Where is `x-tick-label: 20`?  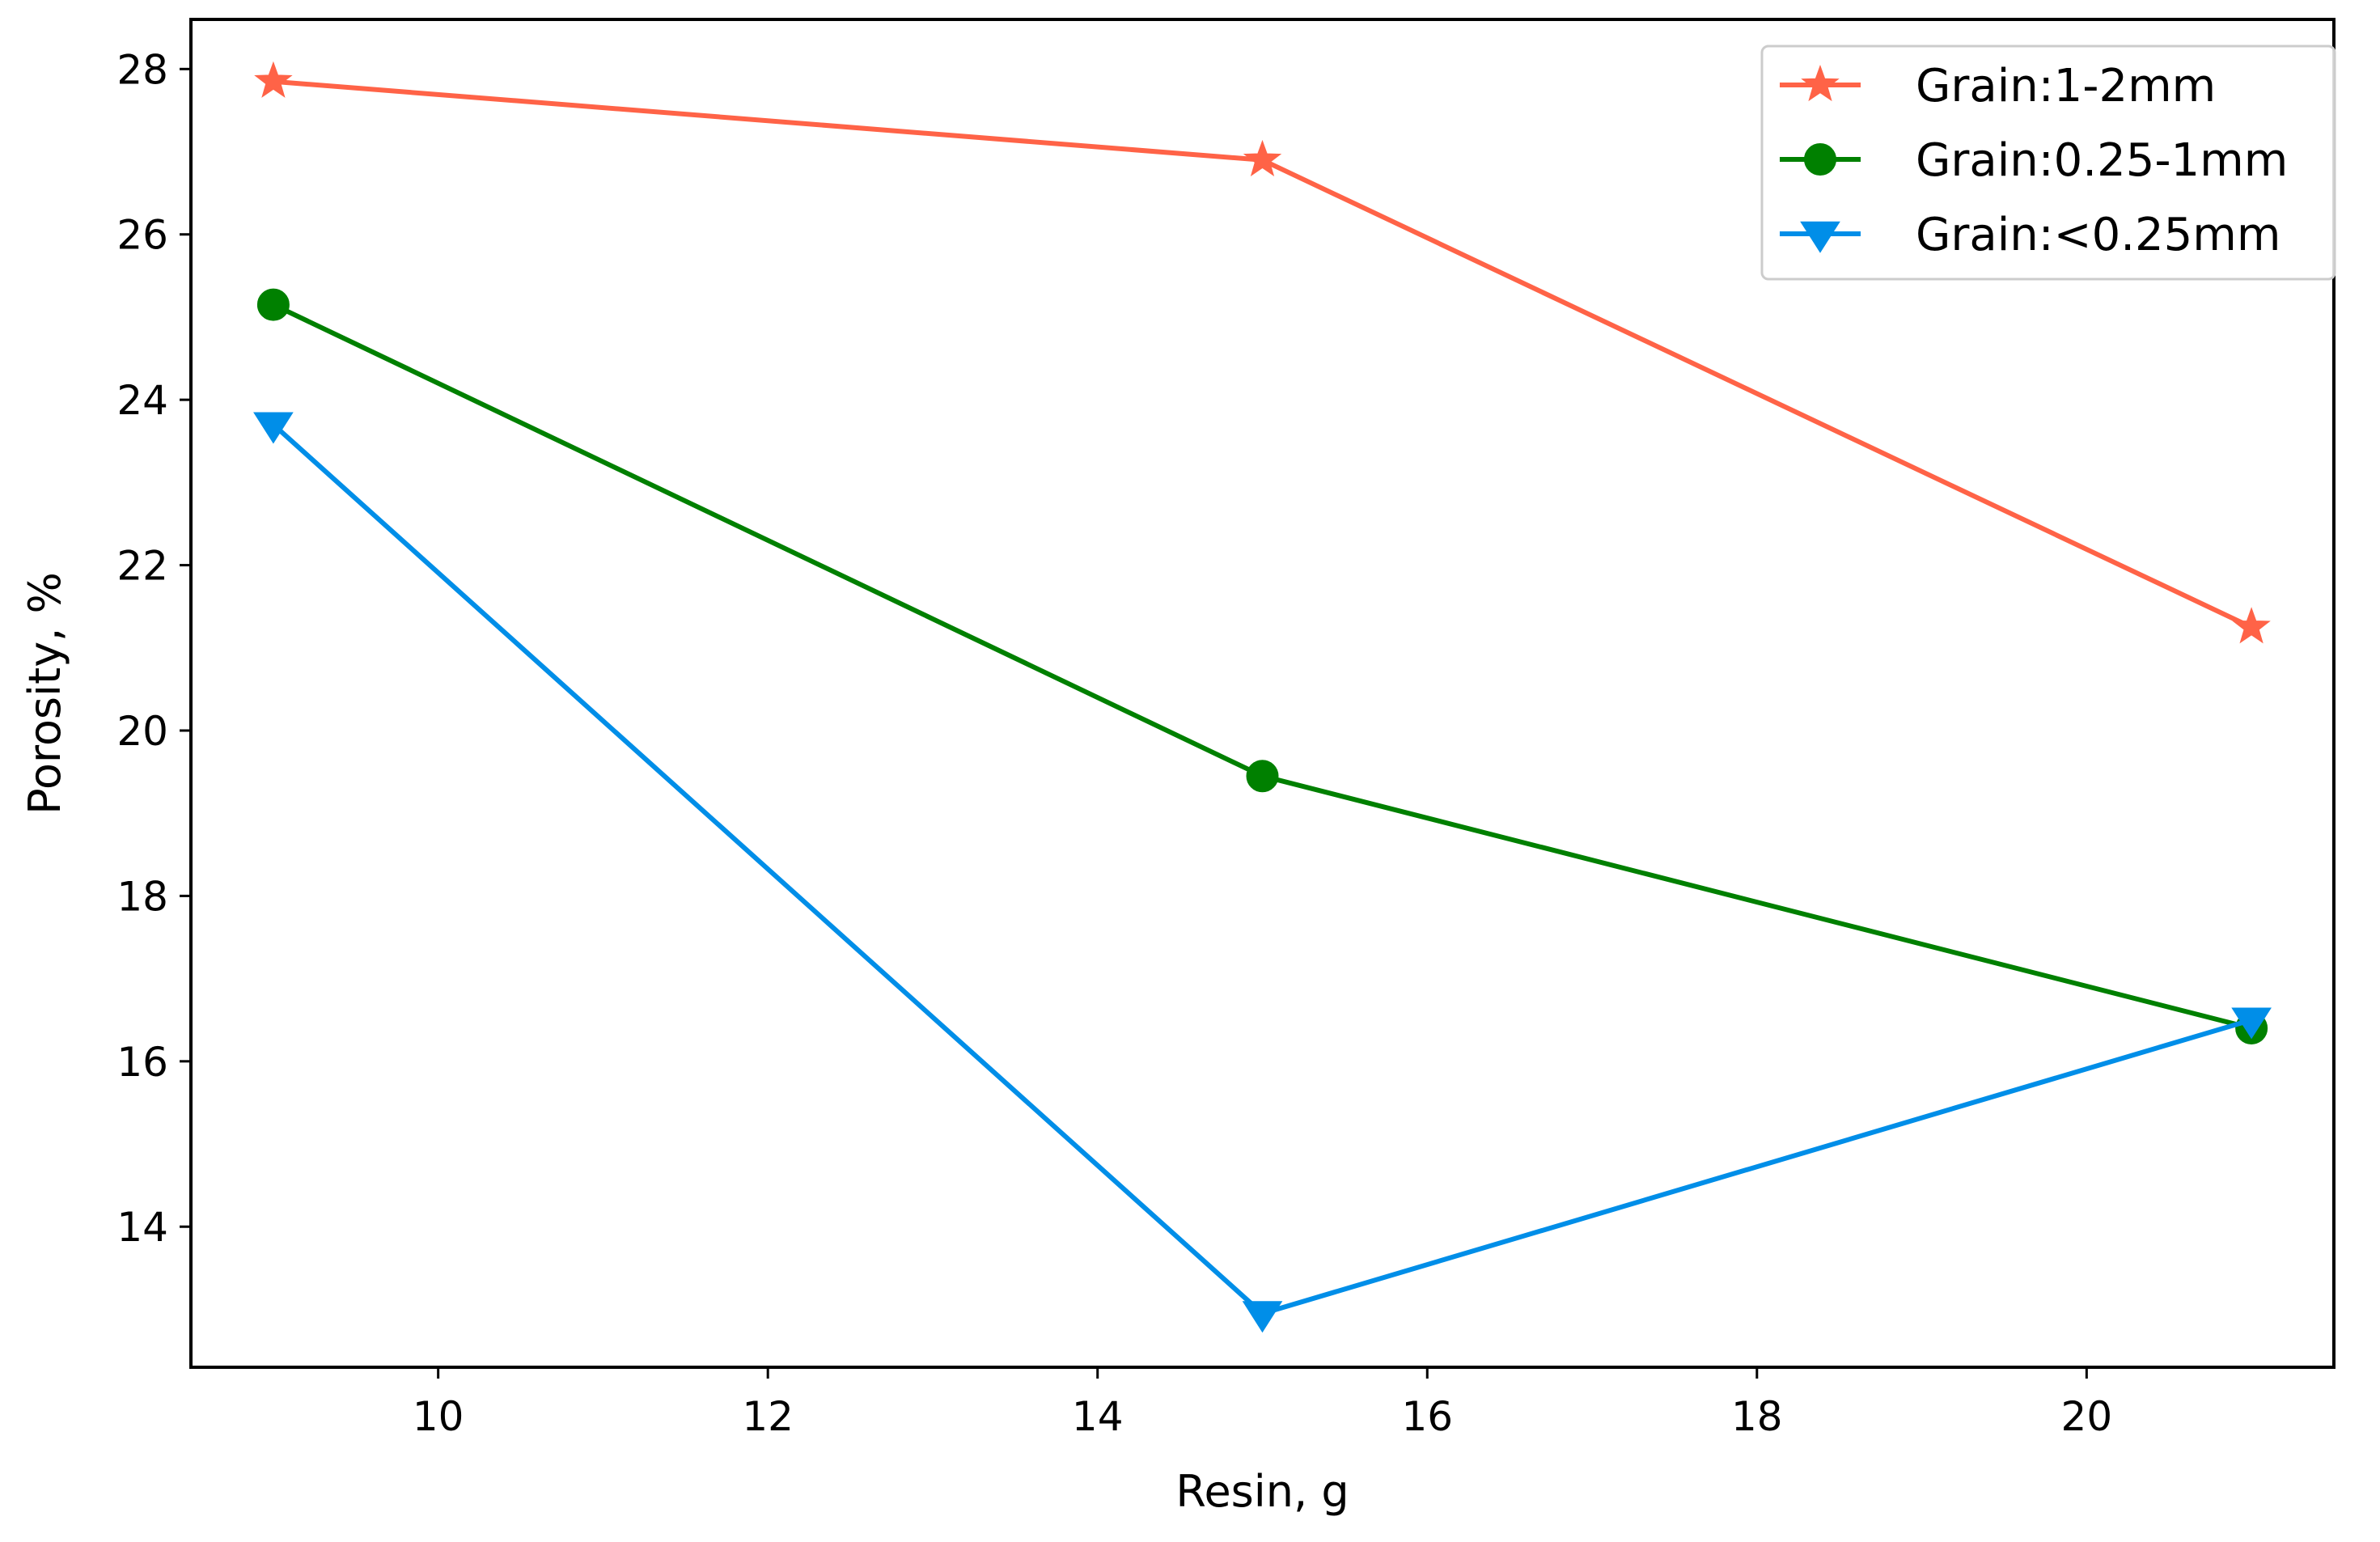 x-tick-label: 20 is located at coordinates (2087, 1416).